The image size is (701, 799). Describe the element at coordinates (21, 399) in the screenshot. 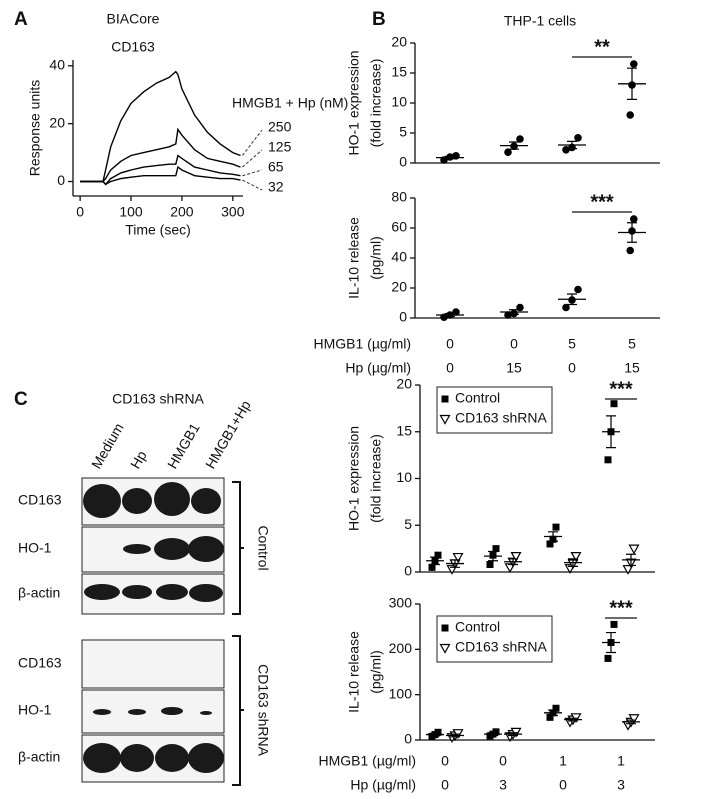

I see `panel-label: C` at that location.